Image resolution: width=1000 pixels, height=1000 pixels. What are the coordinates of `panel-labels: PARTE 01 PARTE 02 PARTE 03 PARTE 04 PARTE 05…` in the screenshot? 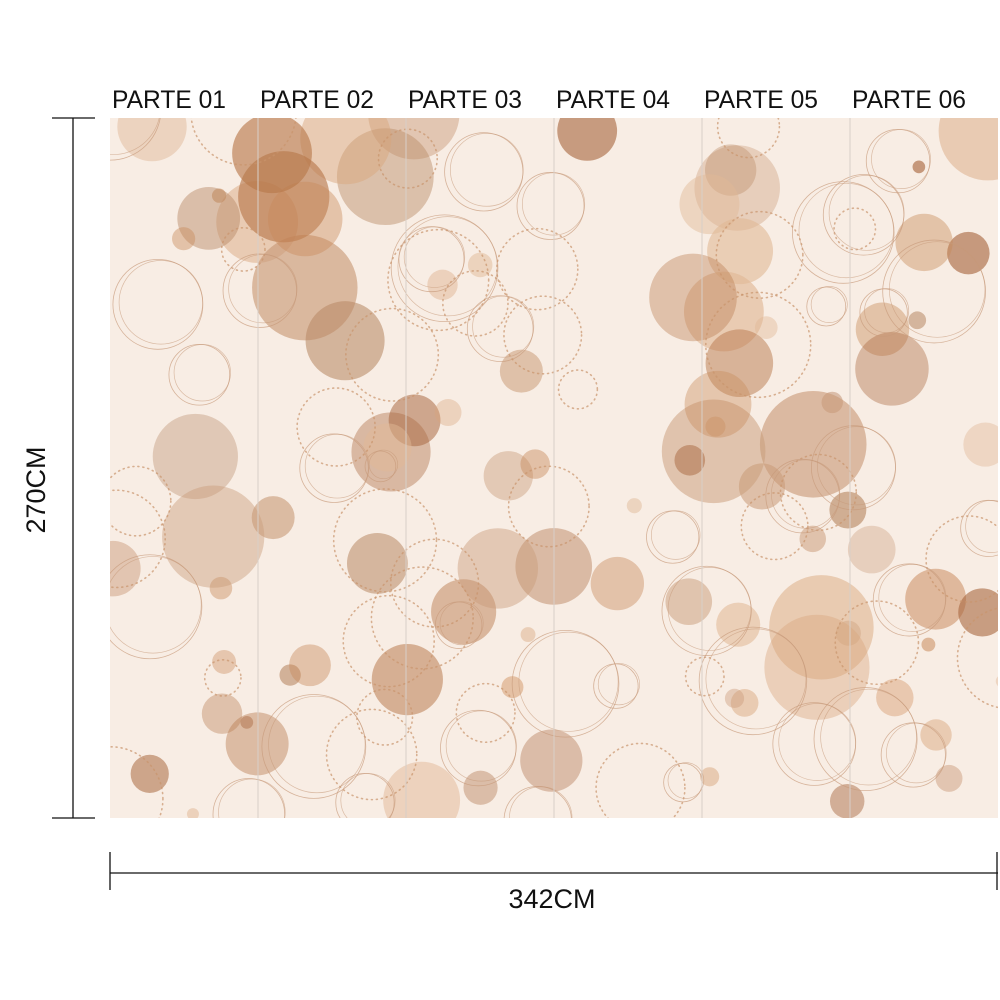 It's located at (539, 100).